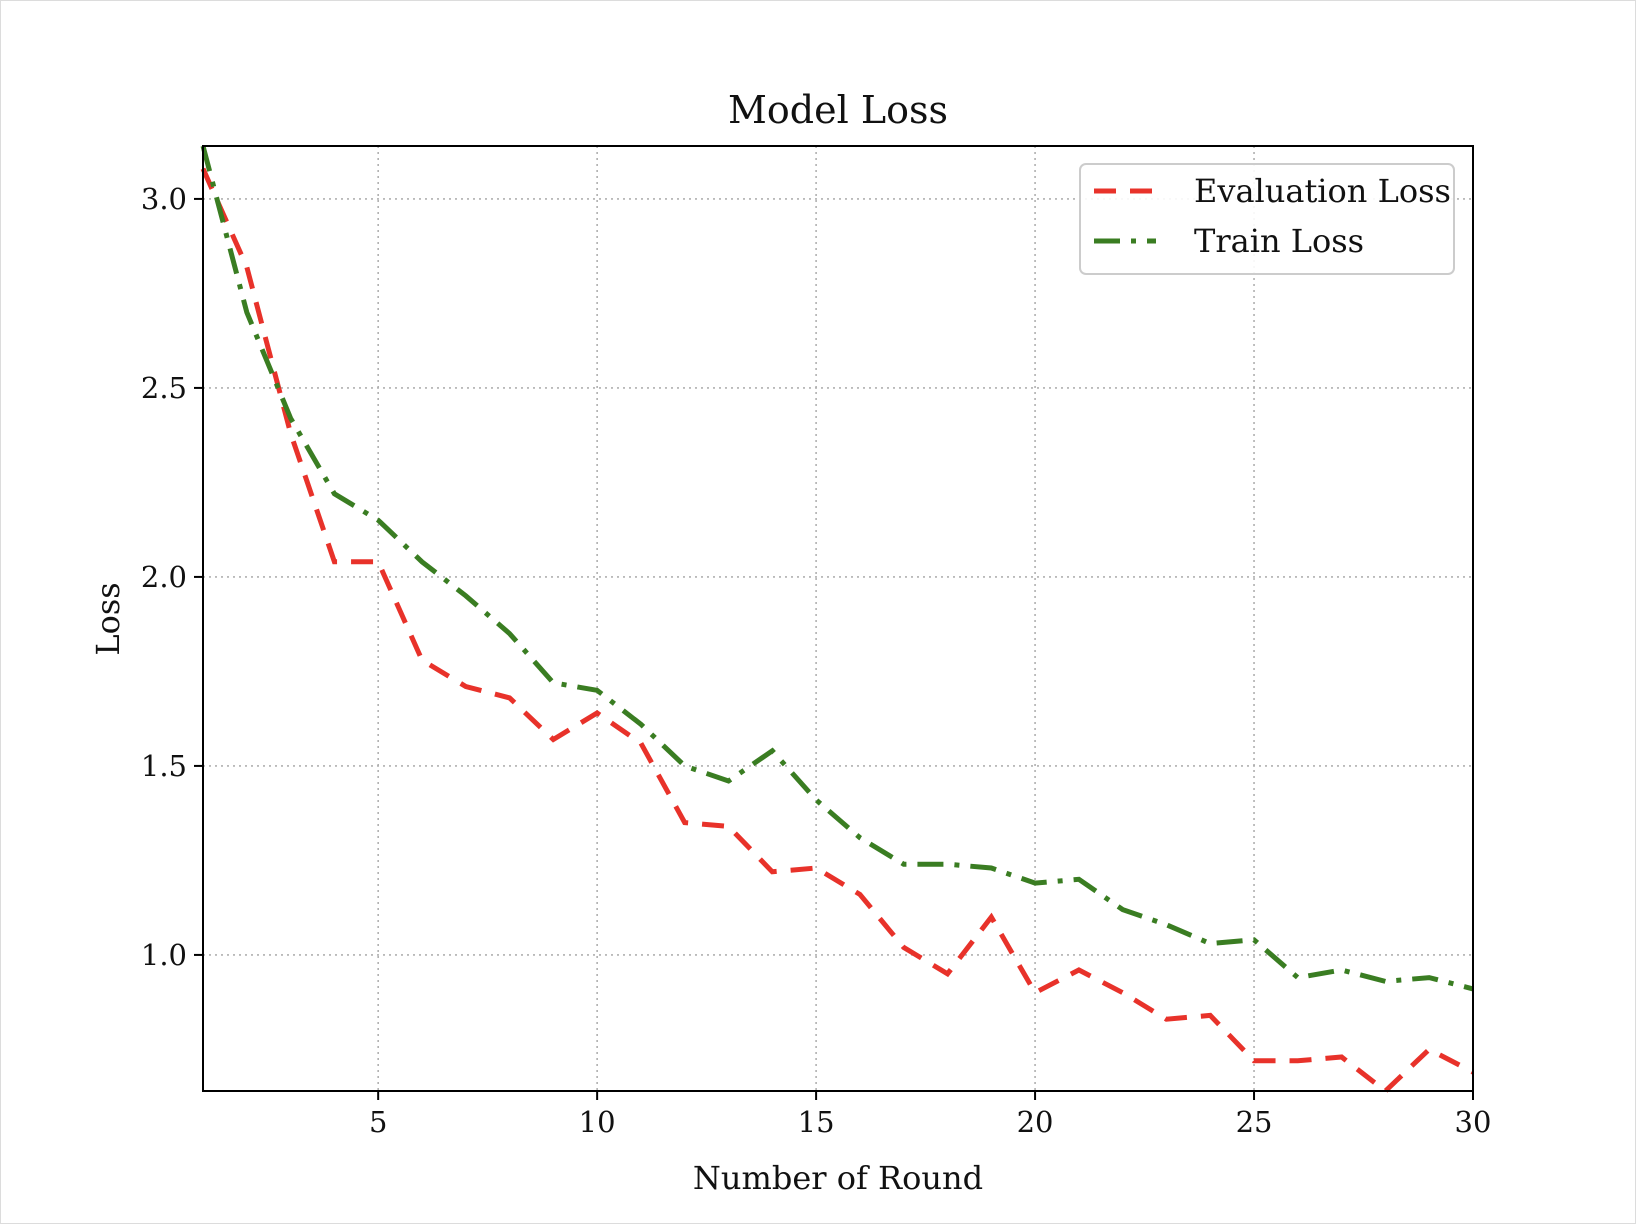 The image size is (1636, 1228). What do you see at coordinates (838, 110) in the screenshot?
I see `chart-title: Model Loss` at bounding box center [838, 110].